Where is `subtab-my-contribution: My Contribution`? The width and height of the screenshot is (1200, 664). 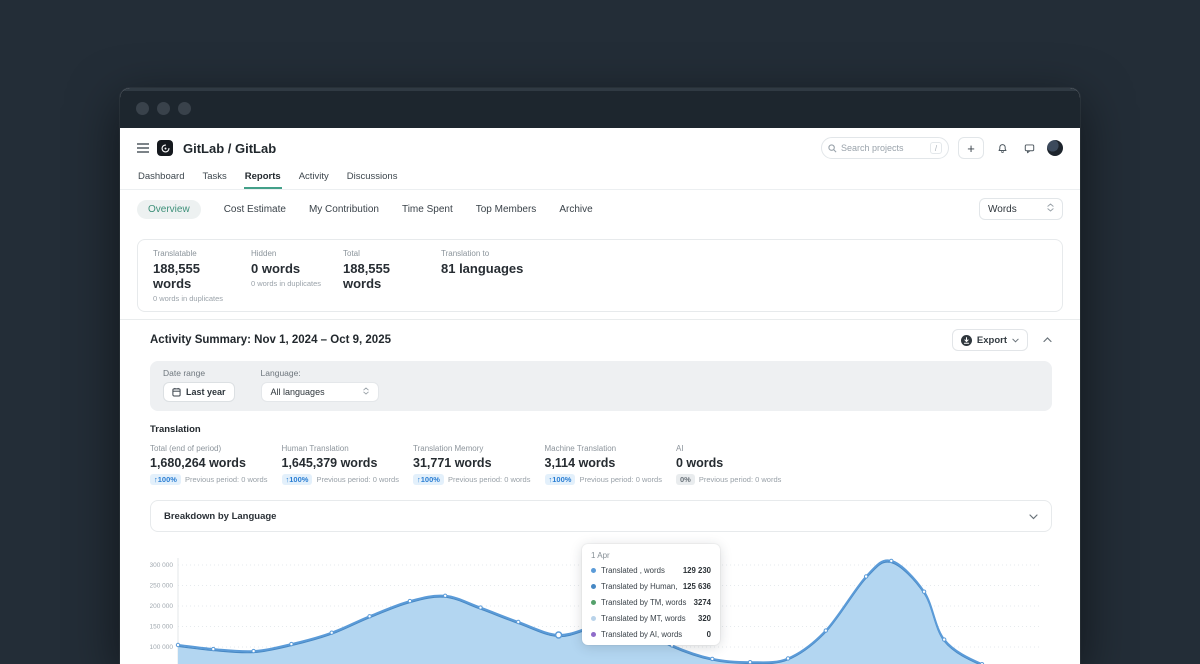 subtab-my-contribution: My Contribution is located at coordinates (343, 209).